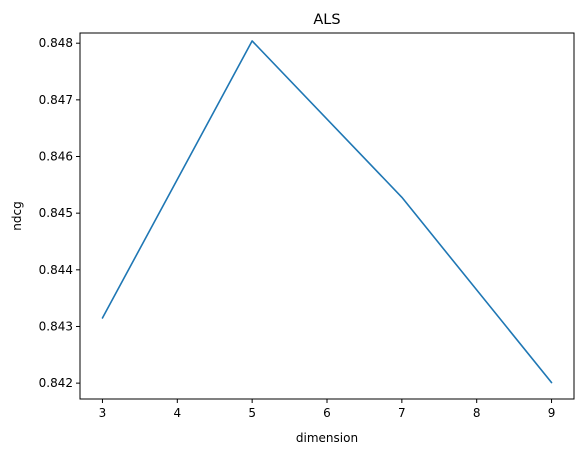  I want to click on x-tick-label: 9, so click(552, 413).